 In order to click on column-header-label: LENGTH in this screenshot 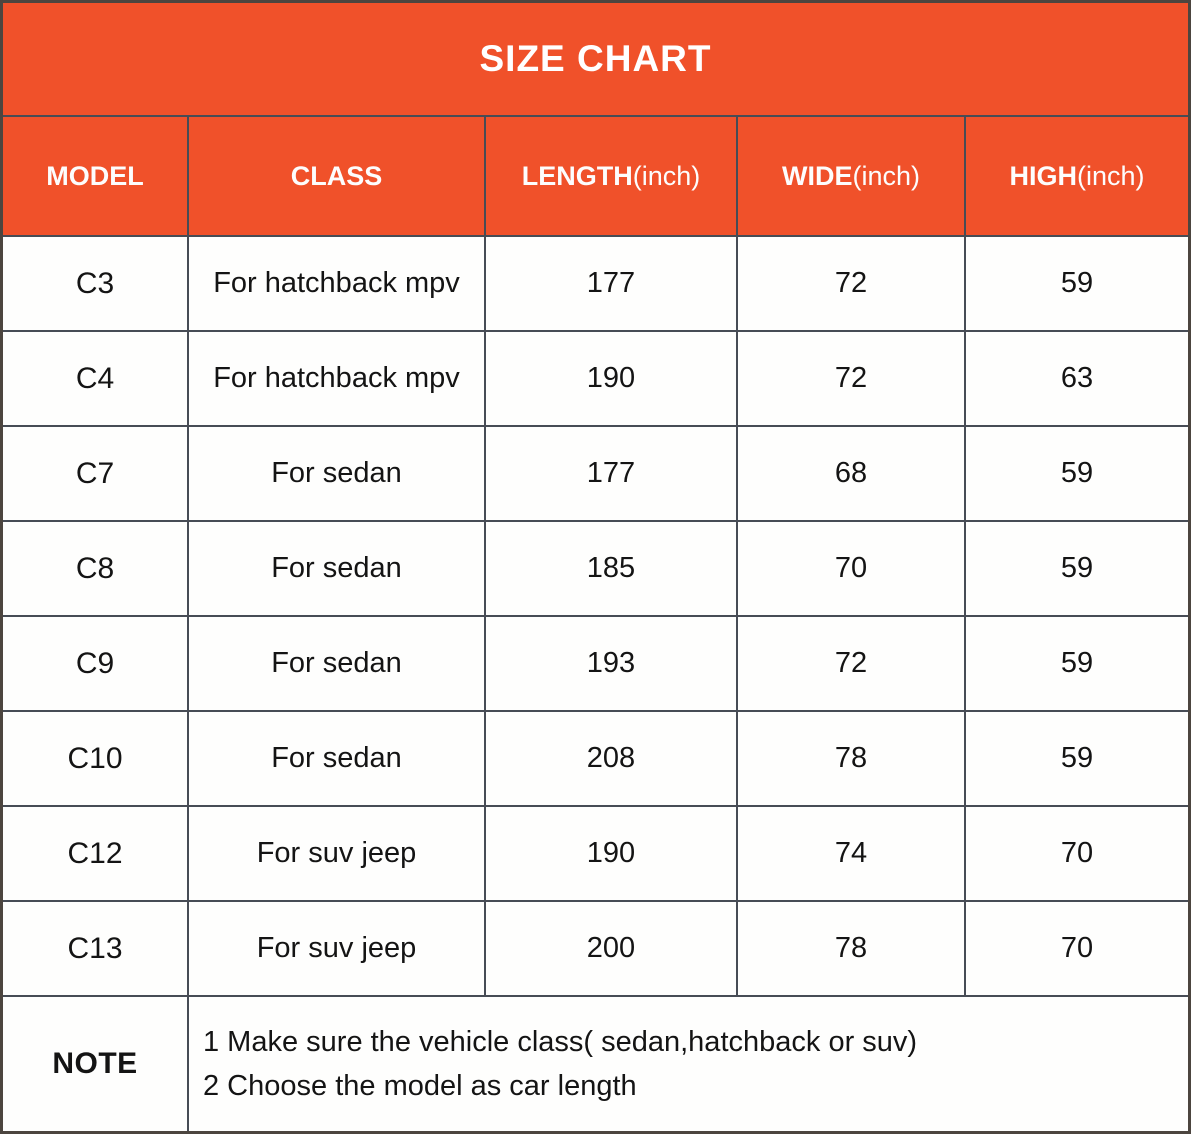, I will do `click(577, 175)`.